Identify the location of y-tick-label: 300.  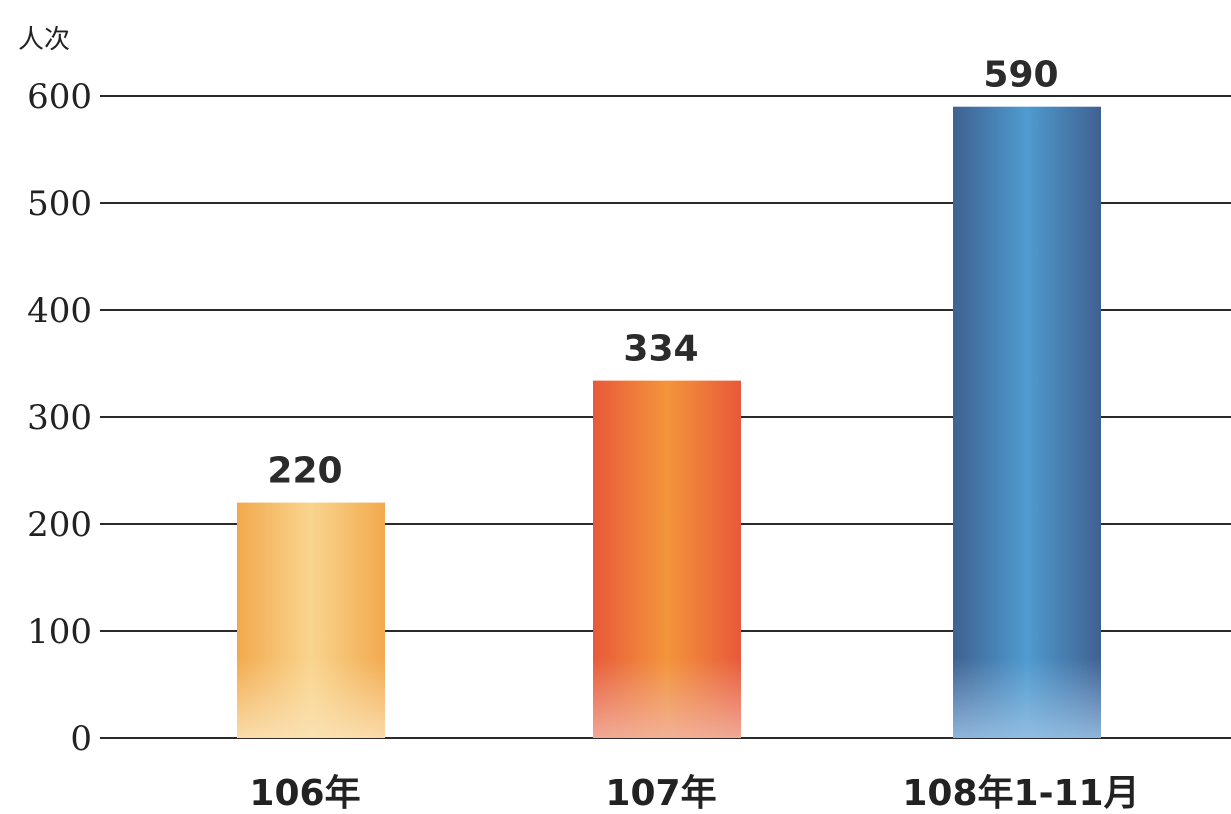
(59, 418).